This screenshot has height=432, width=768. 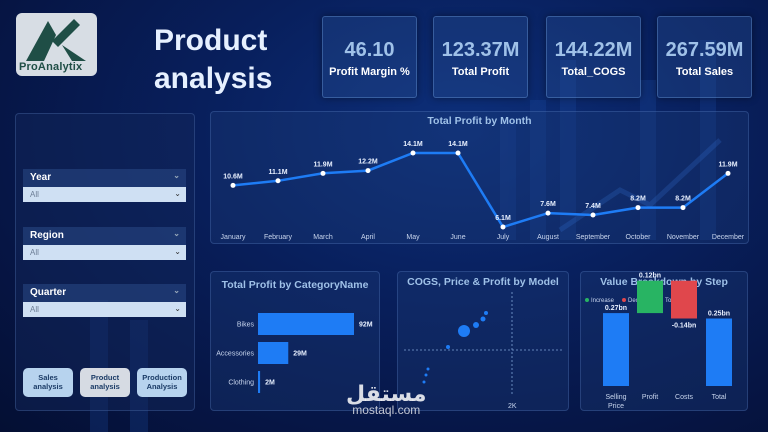 What do you see at coordinates (650, 276) in the screenshot?
I see `data-label: 0.12bn` at bounding box center [650, 276].